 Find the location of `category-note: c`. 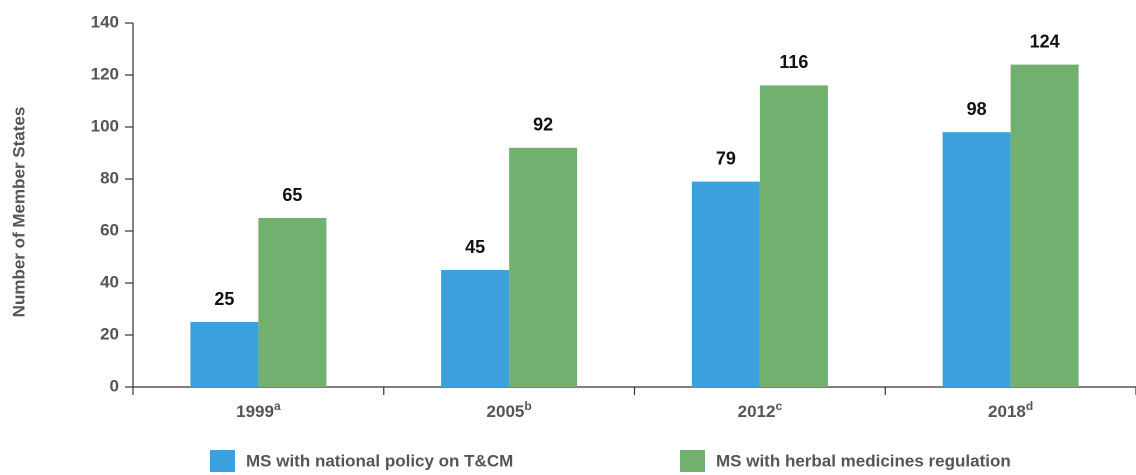

category-note: c is located at coordinates (778, 406).